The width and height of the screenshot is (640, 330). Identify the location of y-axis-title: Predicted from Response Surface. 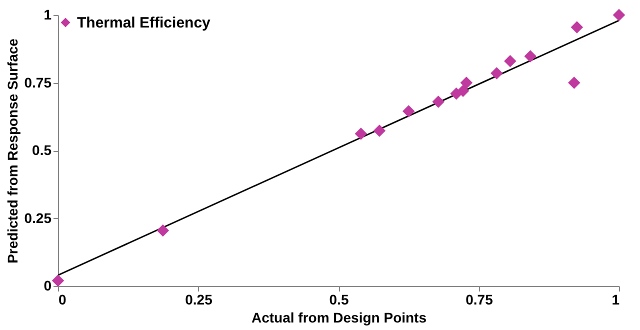
(12, 151).